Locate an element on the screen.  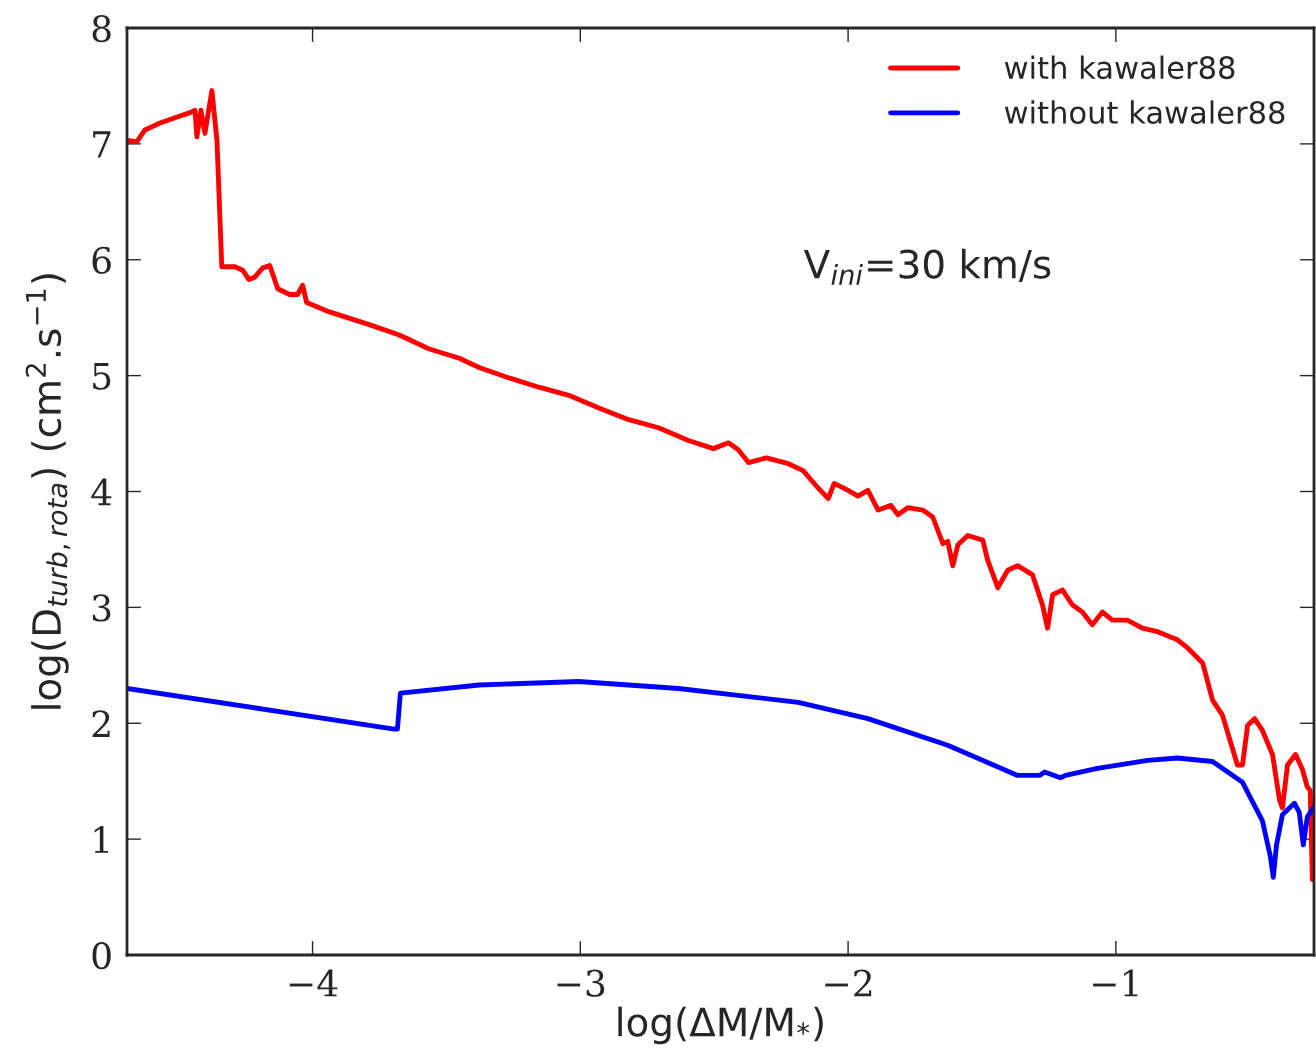
y-tick-label: 6 is located at coordinates (101, 260).